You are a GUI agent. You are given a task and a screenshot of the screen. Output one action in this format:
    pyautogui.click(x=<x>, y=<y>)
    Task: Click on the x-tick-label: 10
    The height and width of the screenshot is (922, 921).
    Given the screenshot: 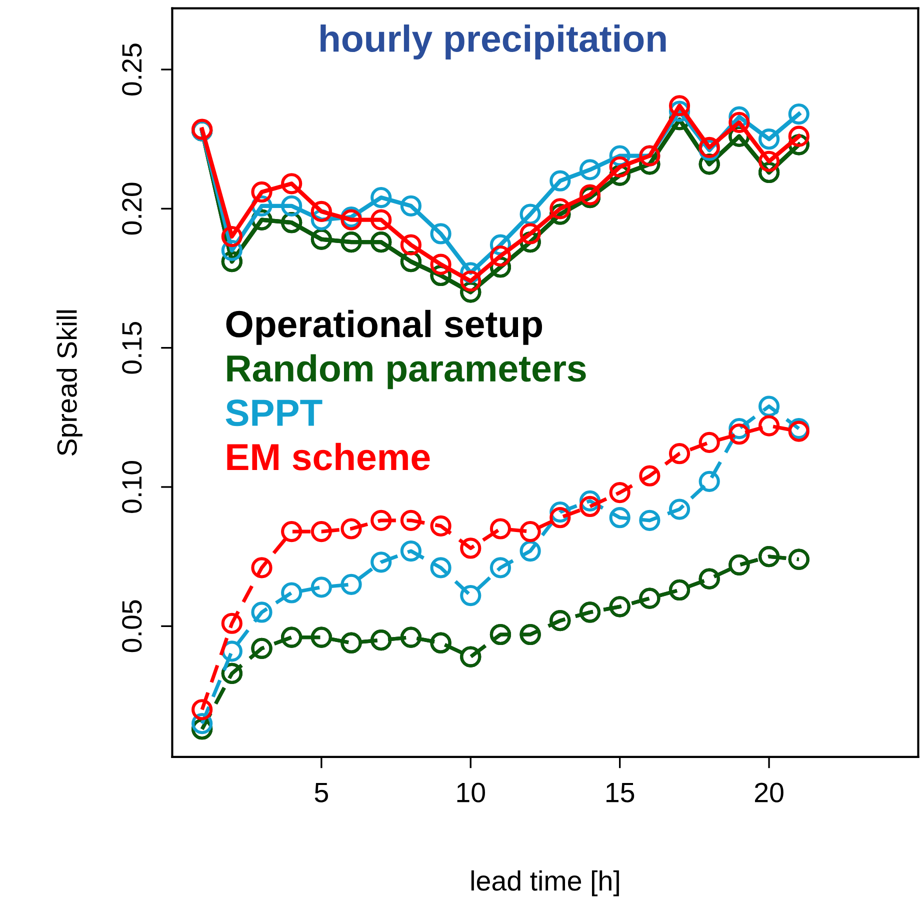 What is the action you would take?
    pyautogui.click(x=471, y=792)
    